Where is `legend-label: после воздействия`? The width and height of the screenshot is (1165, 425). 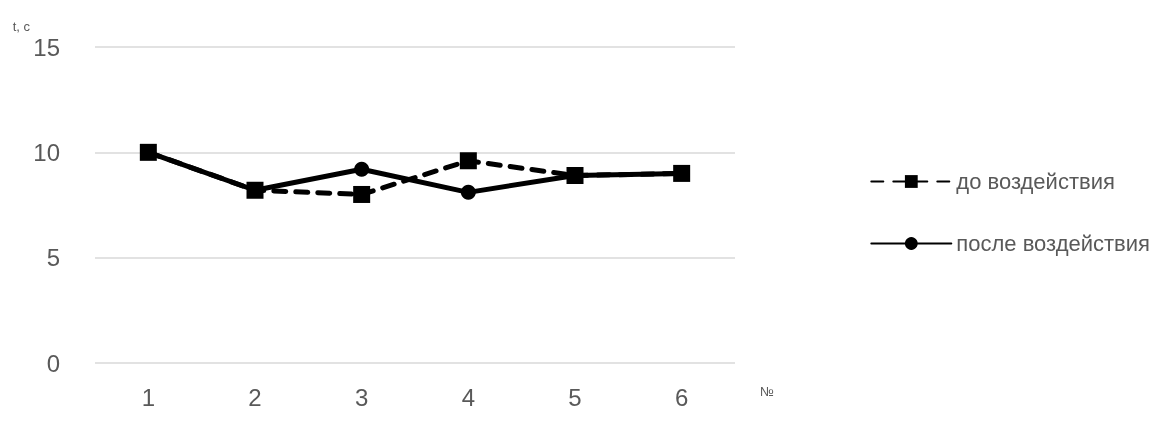
legend-label: после воздействия is located at coordinates (1053, 243).